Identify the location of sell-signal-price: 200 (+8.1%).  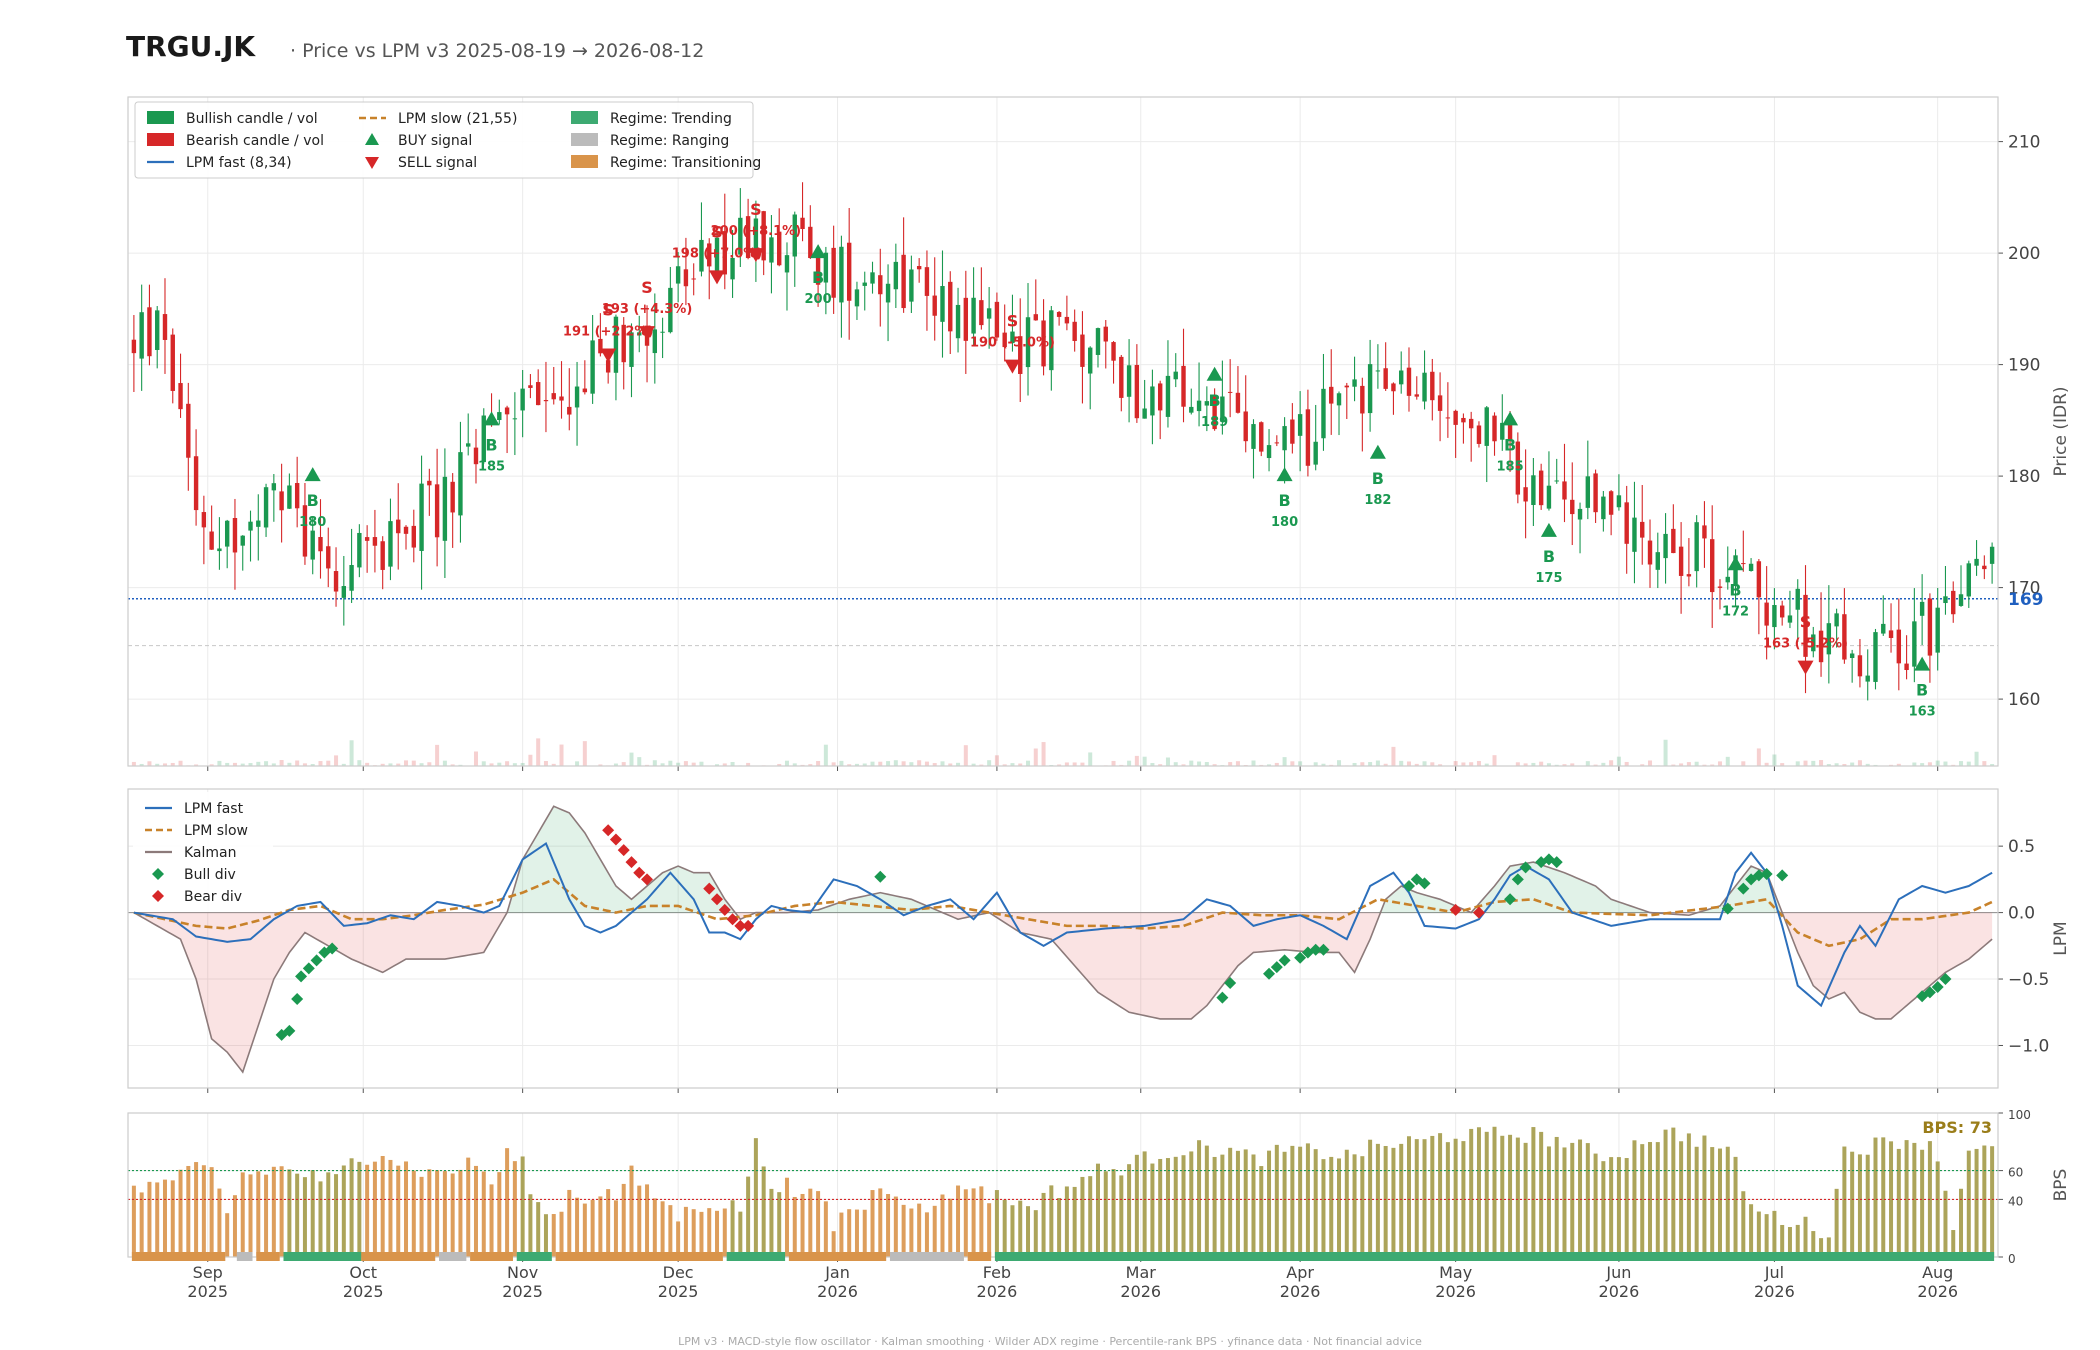
(756, 231).